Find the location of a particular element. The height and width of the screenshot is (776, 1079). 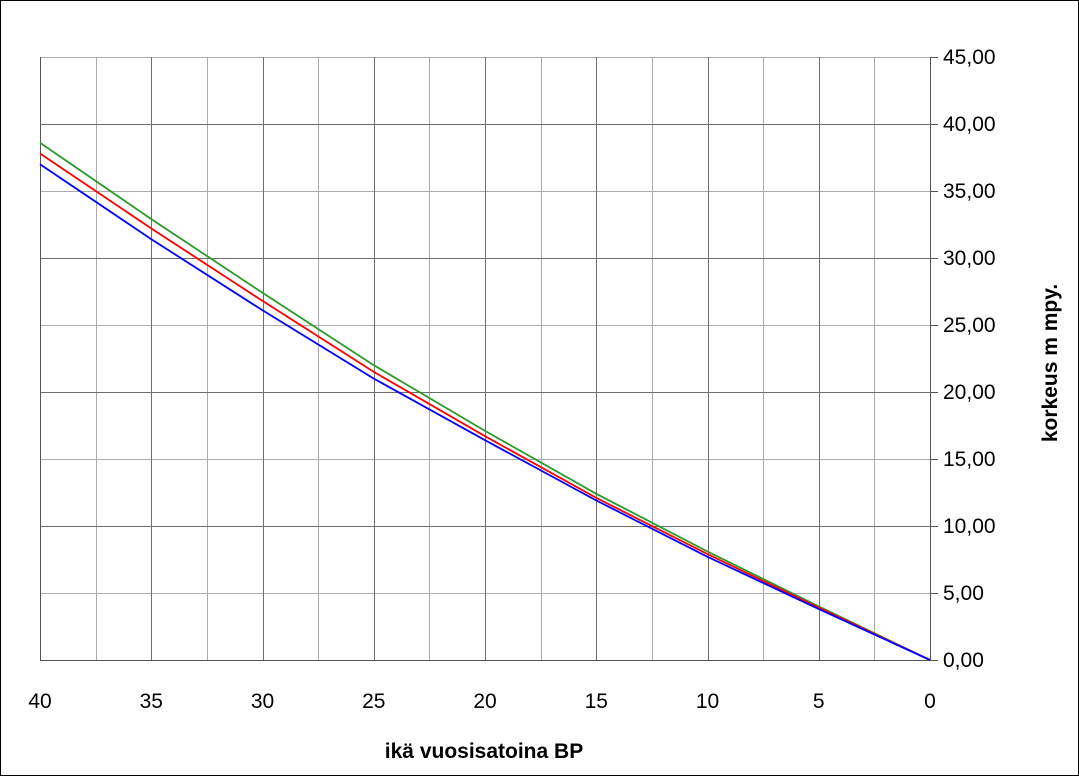

x-tick-label: 10 is located at coordinates (707, 701).